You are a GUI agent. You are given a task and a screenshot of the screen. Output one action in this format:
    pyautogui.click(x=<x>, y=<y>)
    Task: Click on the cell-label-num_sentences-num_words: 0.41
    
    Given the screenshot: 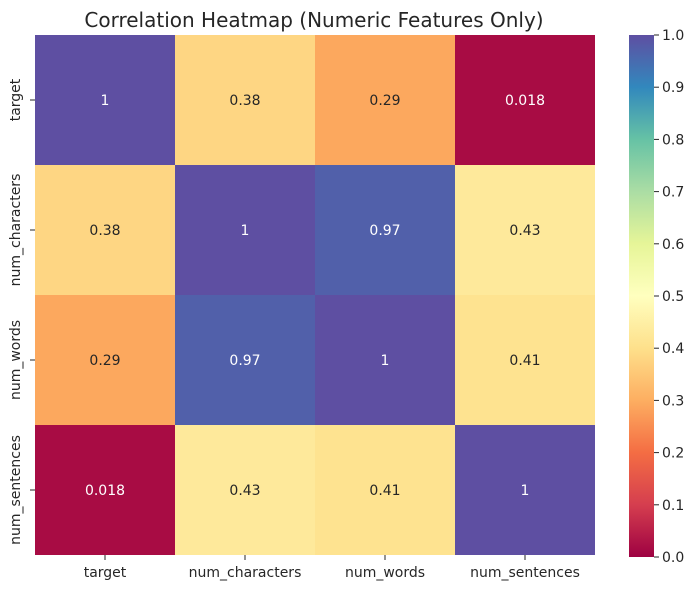 What is the action you would take?
    pyautogui.click(x=384, y=491)
    